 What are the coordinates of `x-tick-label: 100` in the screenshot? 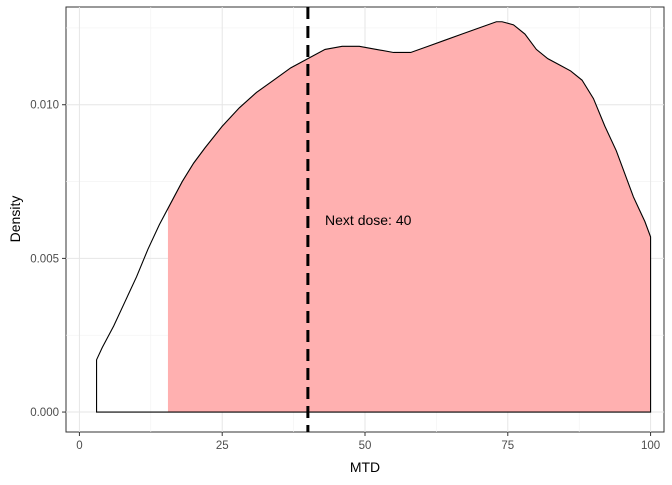 It's located at (650, 446).